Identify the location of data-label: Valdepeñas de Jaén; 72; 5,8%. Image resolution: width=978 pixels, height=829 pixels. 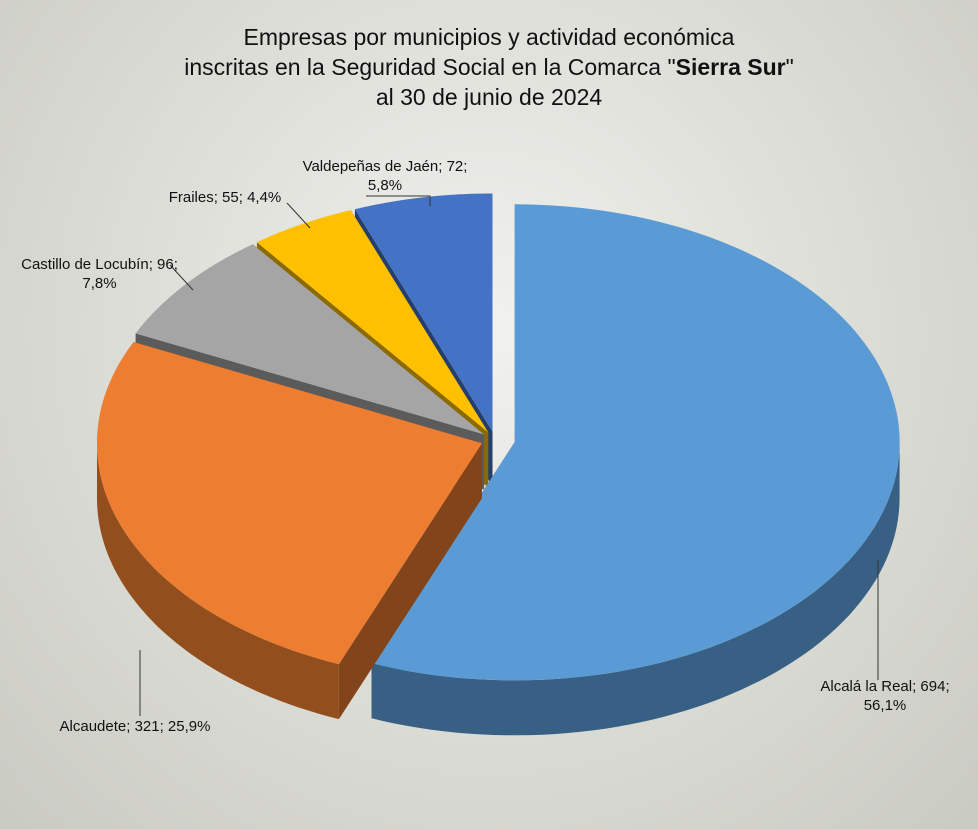
(385, 176).